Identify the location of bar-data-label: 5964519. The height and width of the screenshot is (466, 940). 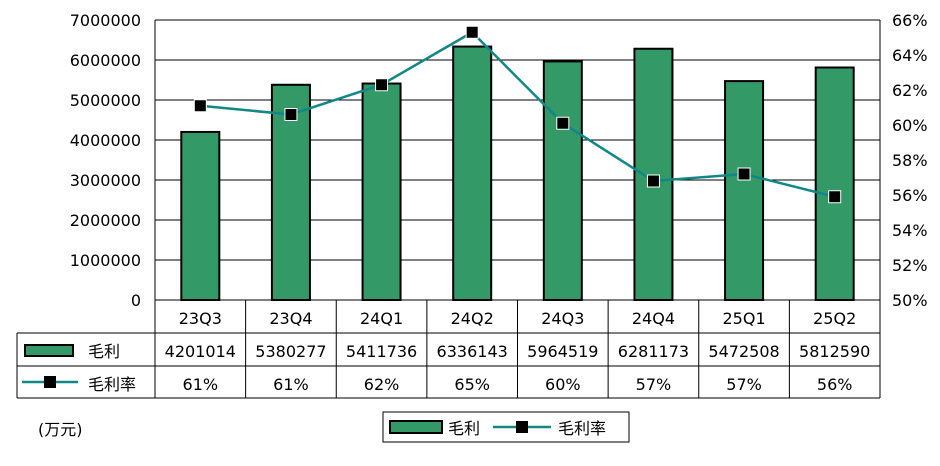
(562, 351).